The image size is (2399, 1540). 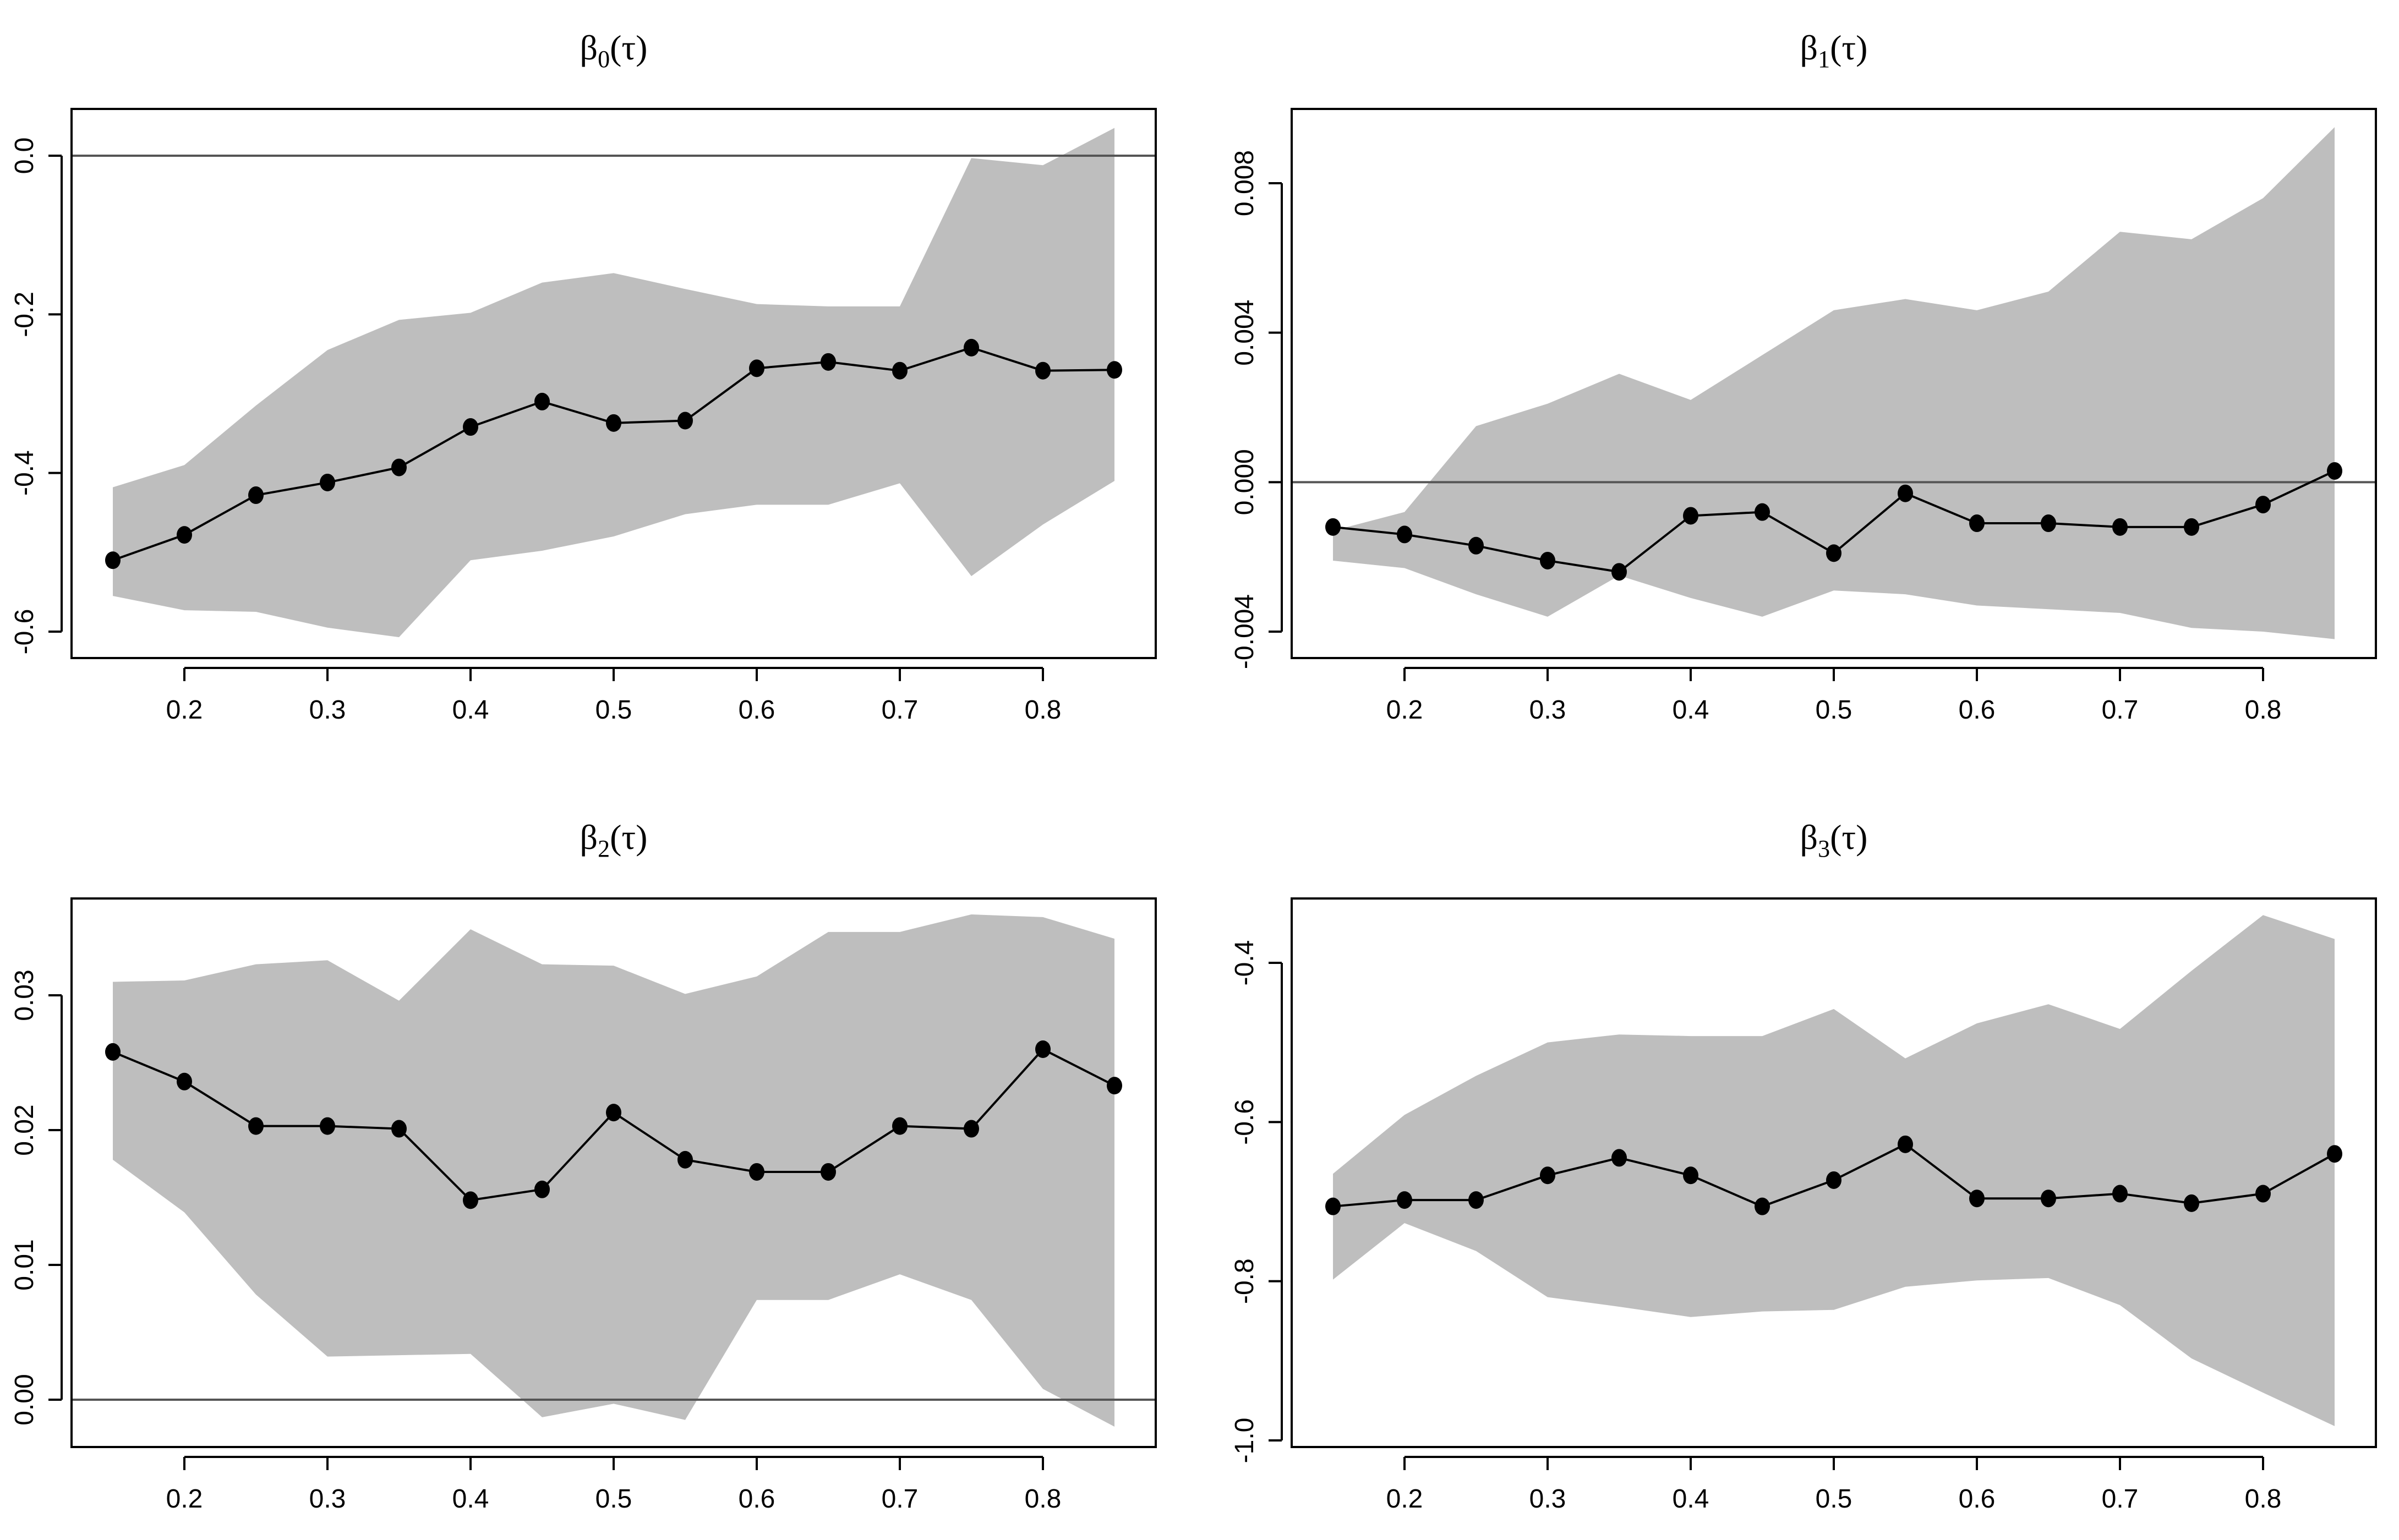 What do you see at coordinates (1824, 59) in the screenshot?
I see `title-subscript: 1` at bounding box center [1824, 59].